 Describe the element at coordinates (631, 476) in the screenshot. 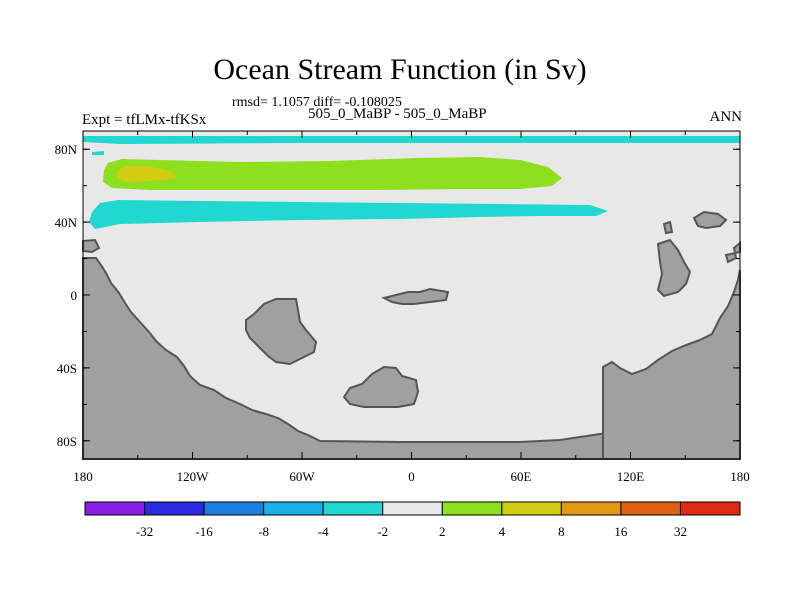

I see `x-tick-label: 120E` at that location.